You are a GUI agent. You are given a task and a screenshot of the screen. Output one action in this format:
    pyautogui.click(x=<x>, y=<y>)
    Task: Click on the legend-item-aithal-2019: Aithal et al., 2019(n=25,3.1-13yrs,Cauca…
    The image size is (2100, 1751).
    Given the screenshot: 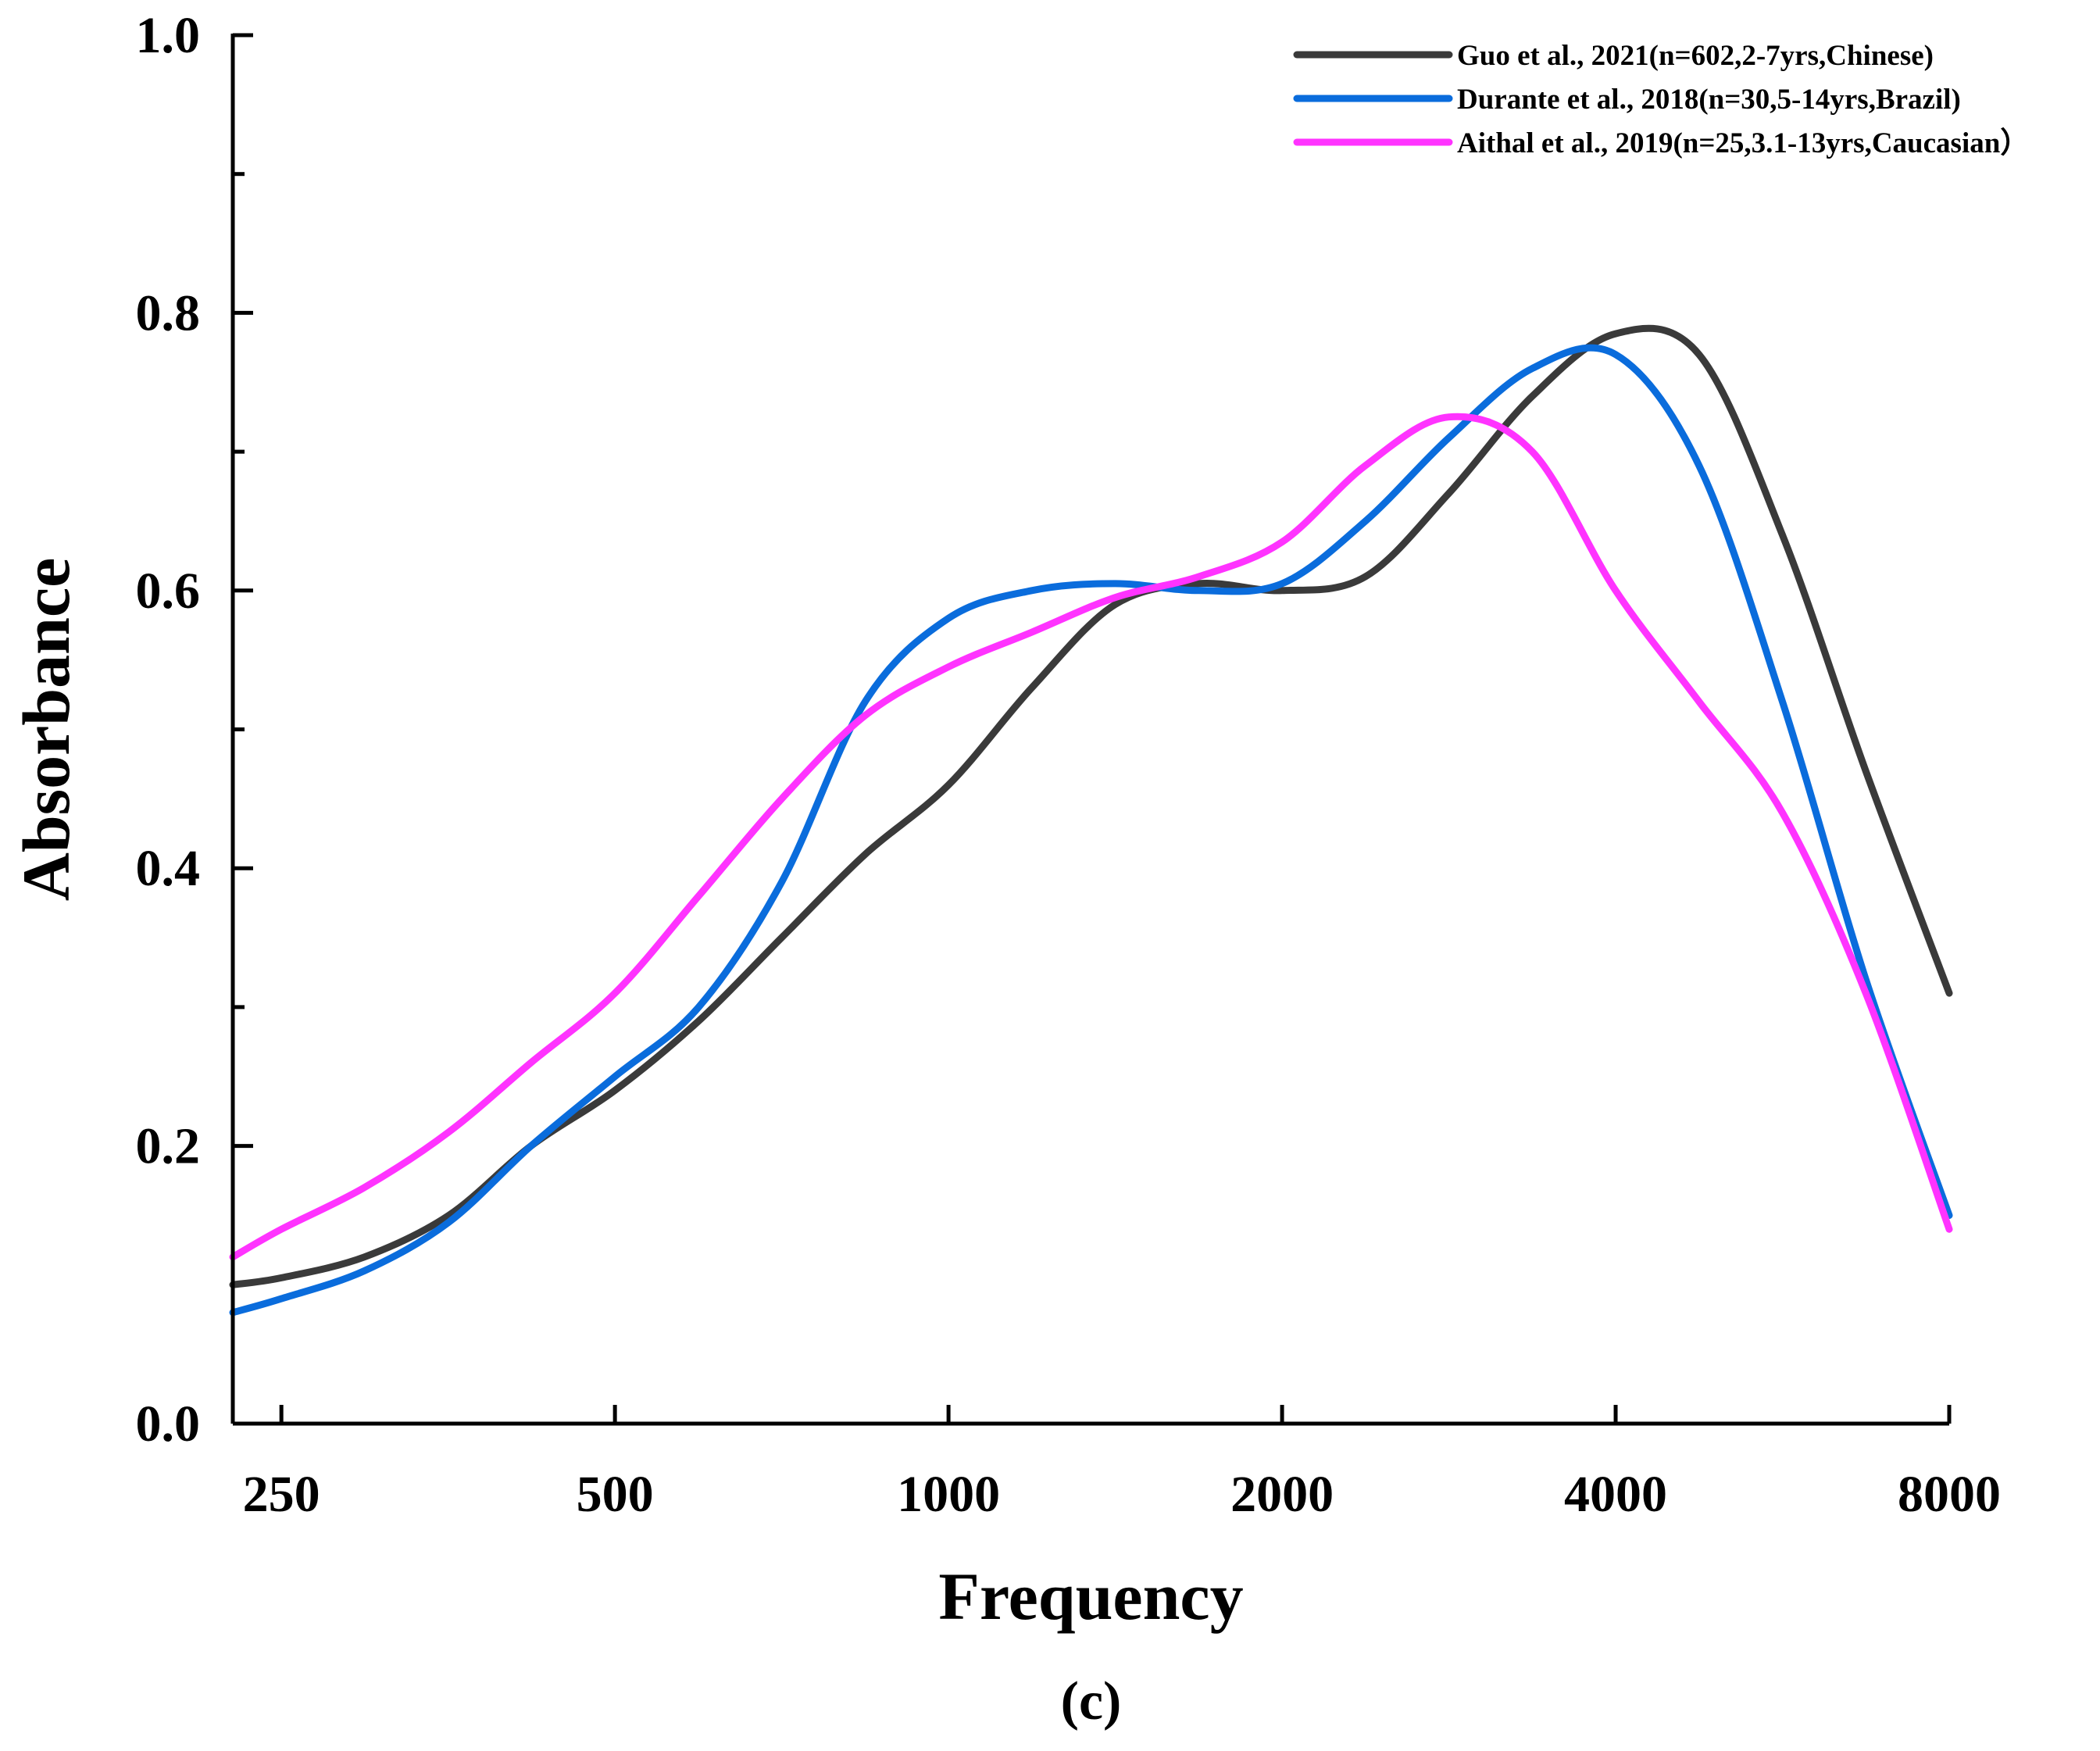 What is the action you would take?
    pyautogui.click(x=1661, y=143)
    